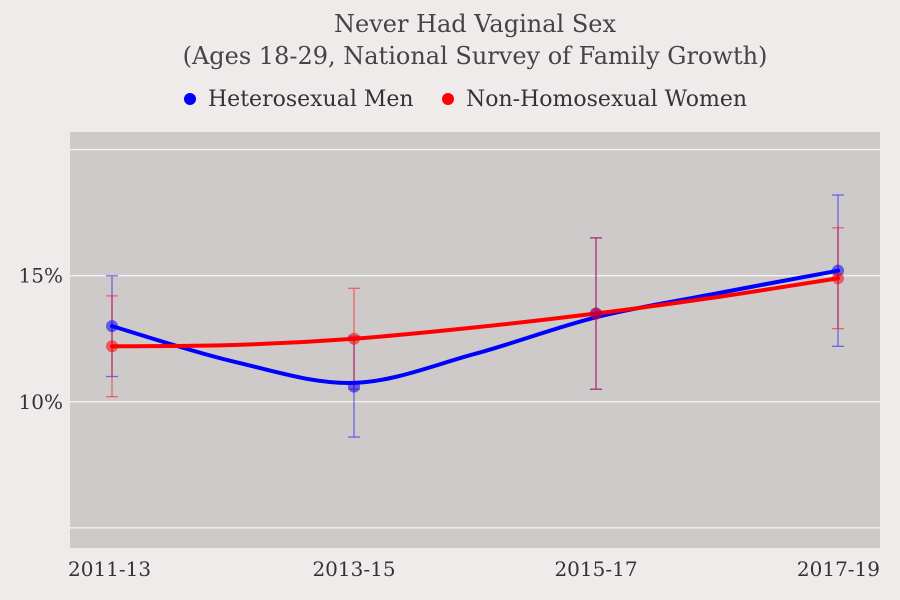 Image resolution: width=900 pixels, height=600 pixels. I want to click on y-tick-label: 10%, so click(41, 402).